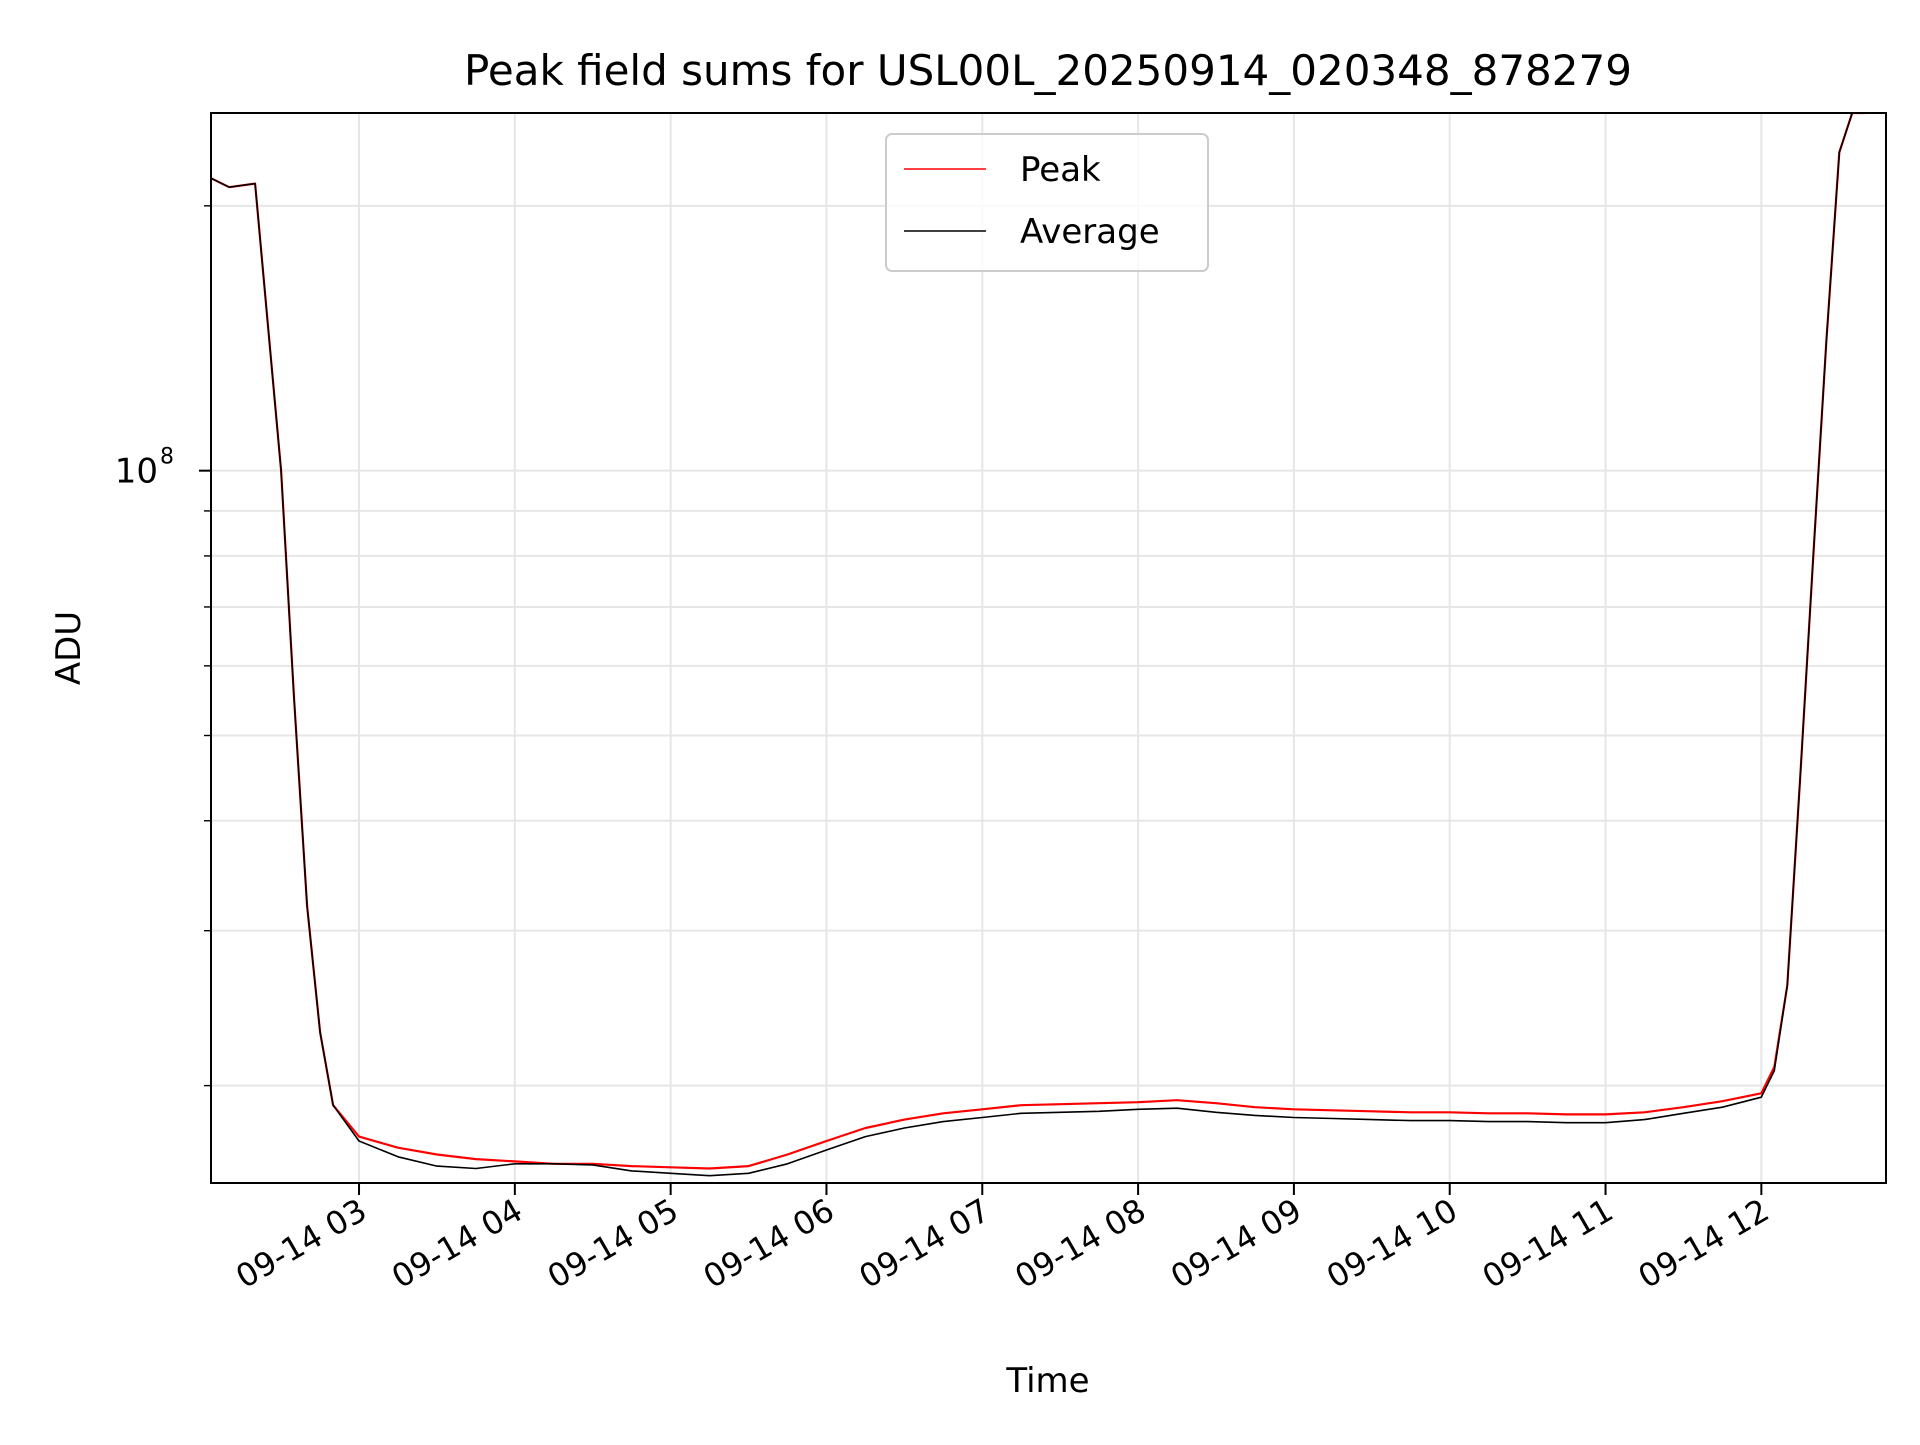  Describe the element at coordinates (1090, 232) in the screenshot. I see `legend-label-average: Average` at that location.